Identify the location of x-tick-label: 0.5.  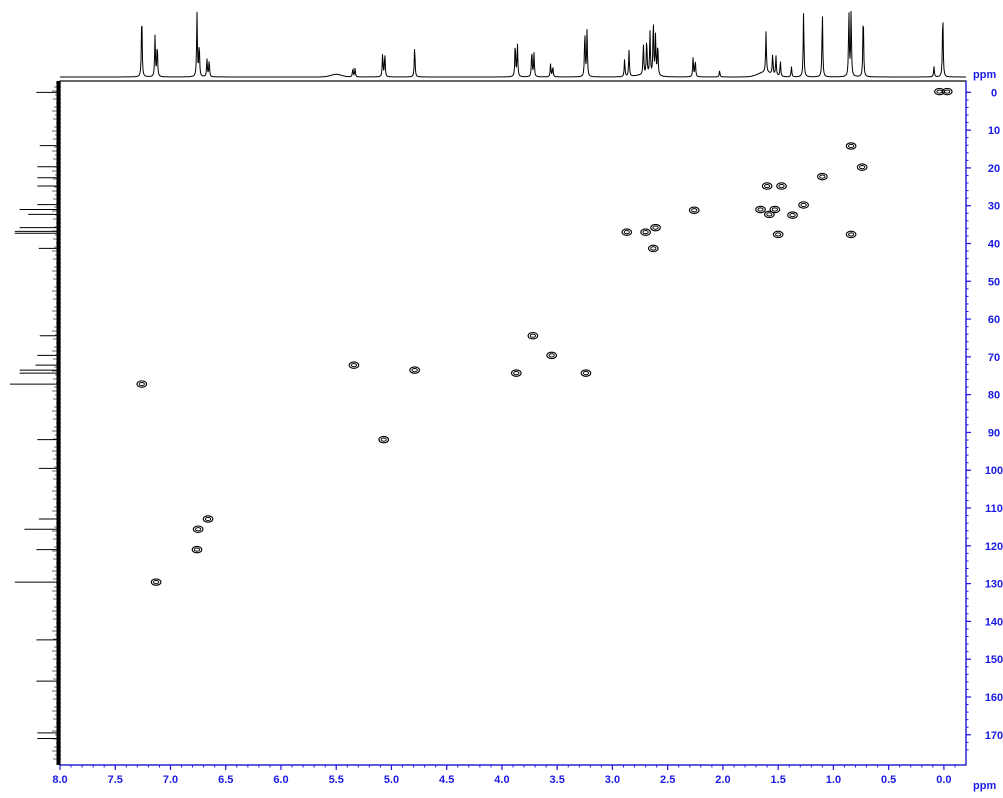
(888, 780).